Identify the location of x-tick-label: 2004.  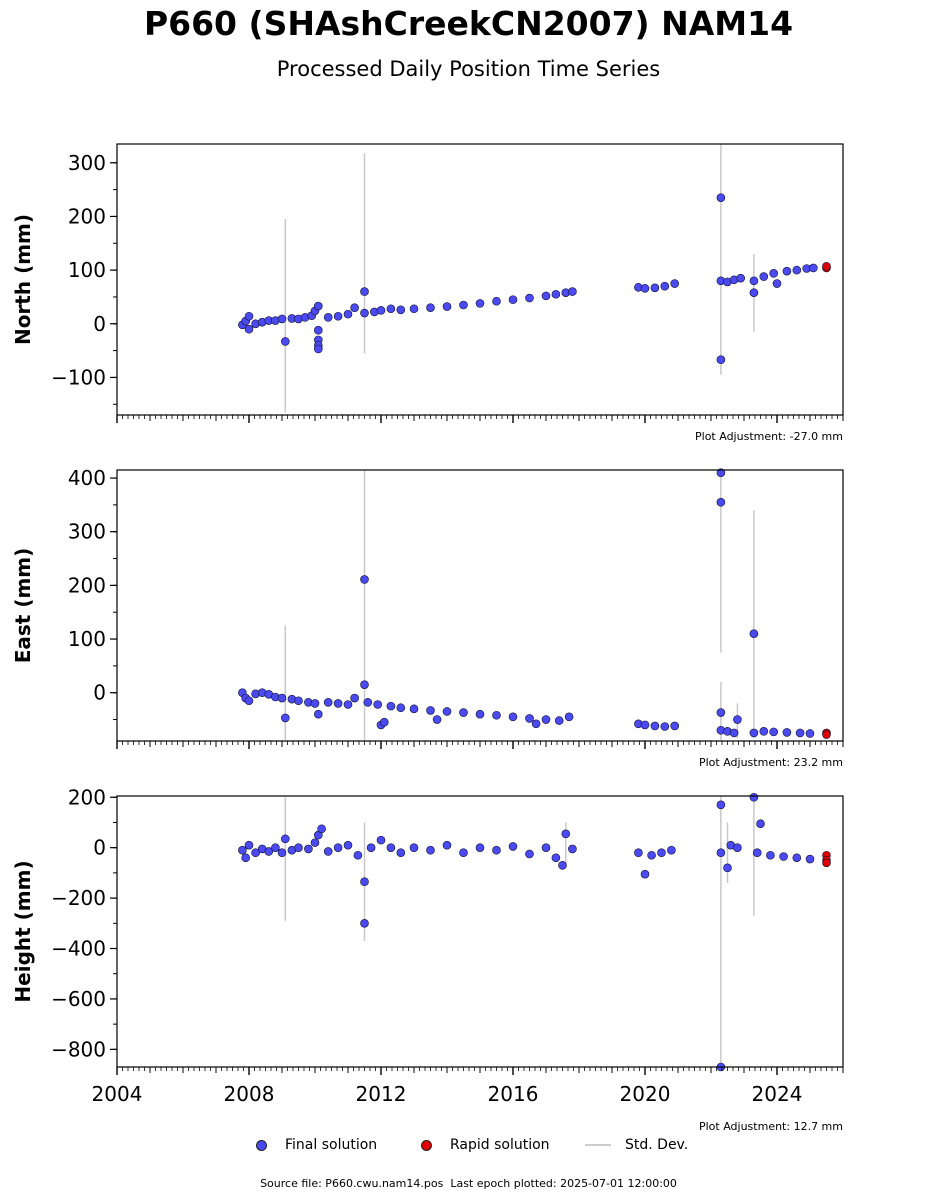
(117, 1094).